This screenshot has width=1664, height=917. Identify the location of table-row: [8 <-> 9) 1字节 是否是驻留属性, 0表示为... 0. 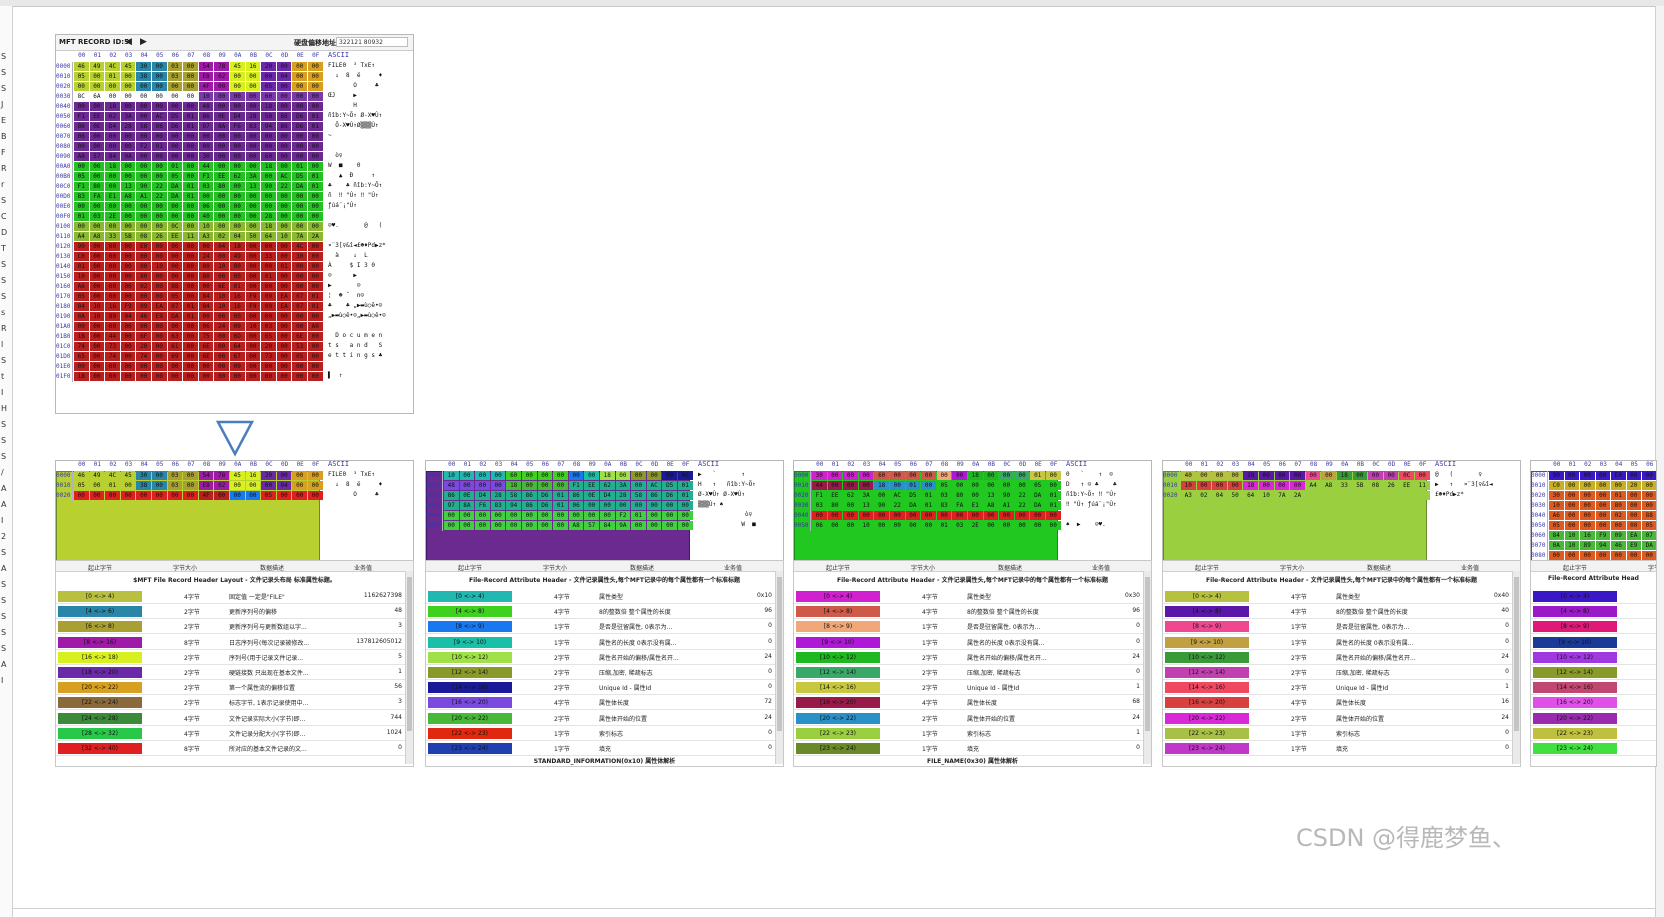
(604, 627).